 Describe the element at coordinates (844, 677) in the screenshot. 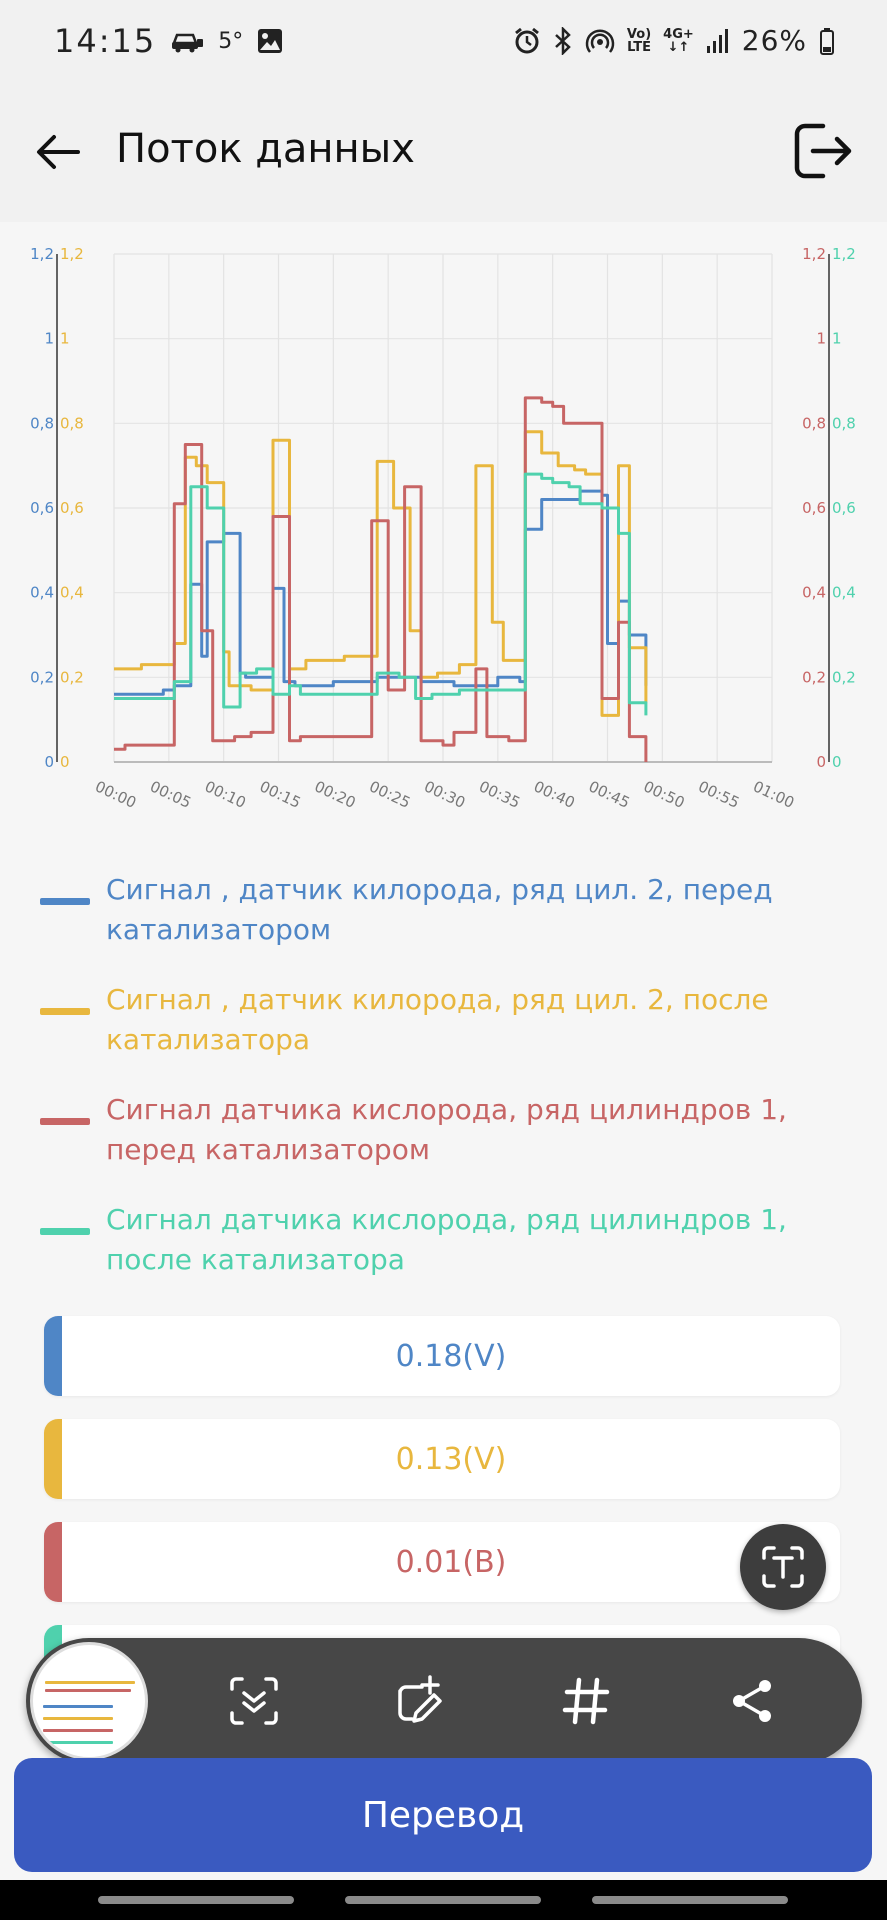

I see `y-tick-label-right-2: 0,2` at that location.